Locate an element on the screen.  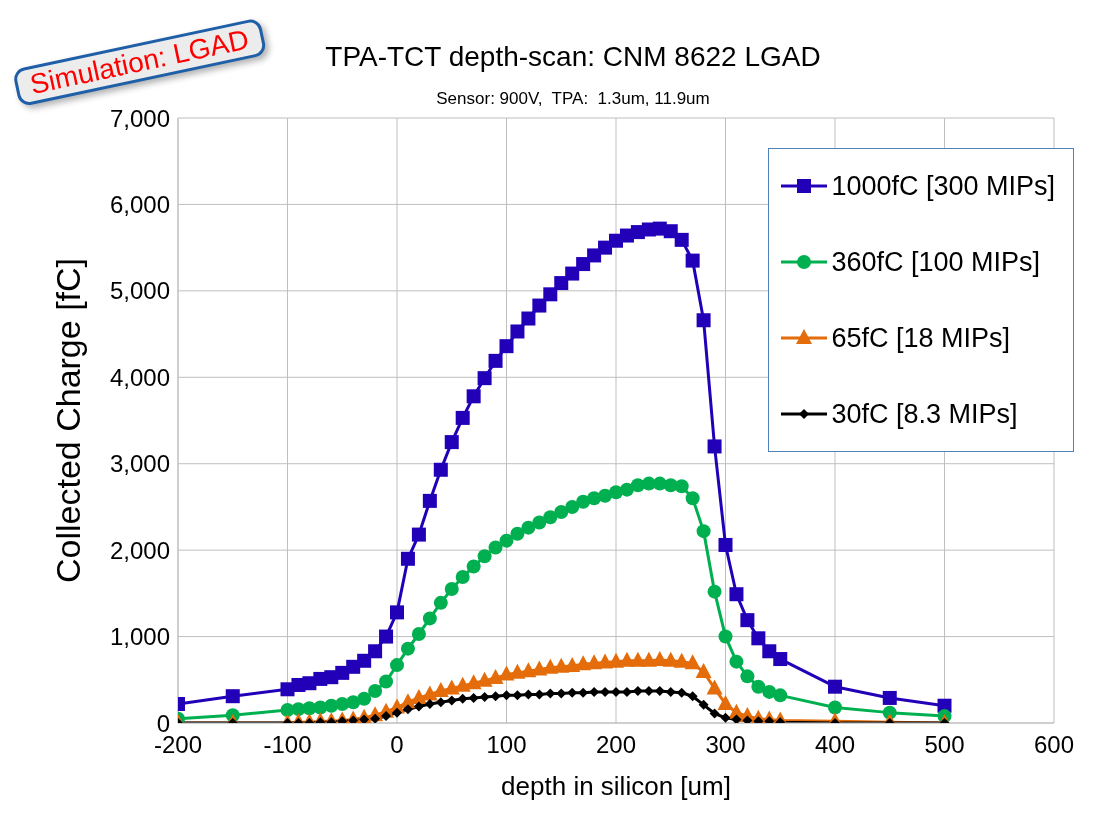
x-tick-label: 500 is located at coordinates (944, 744).